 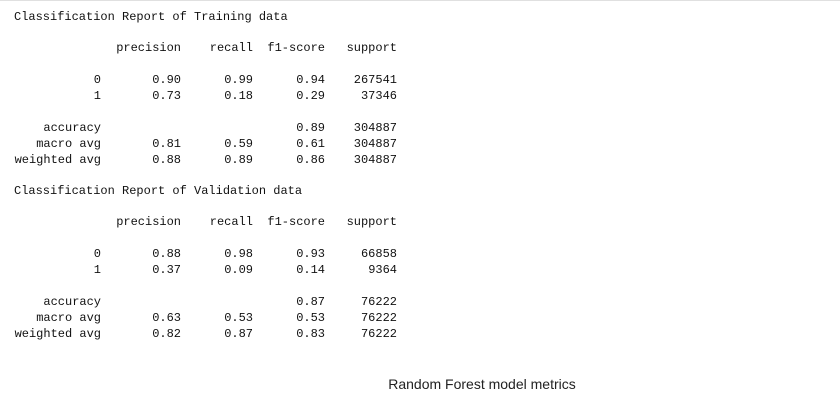 I want to click on cell: 0.61, so click(x=310, y=144).